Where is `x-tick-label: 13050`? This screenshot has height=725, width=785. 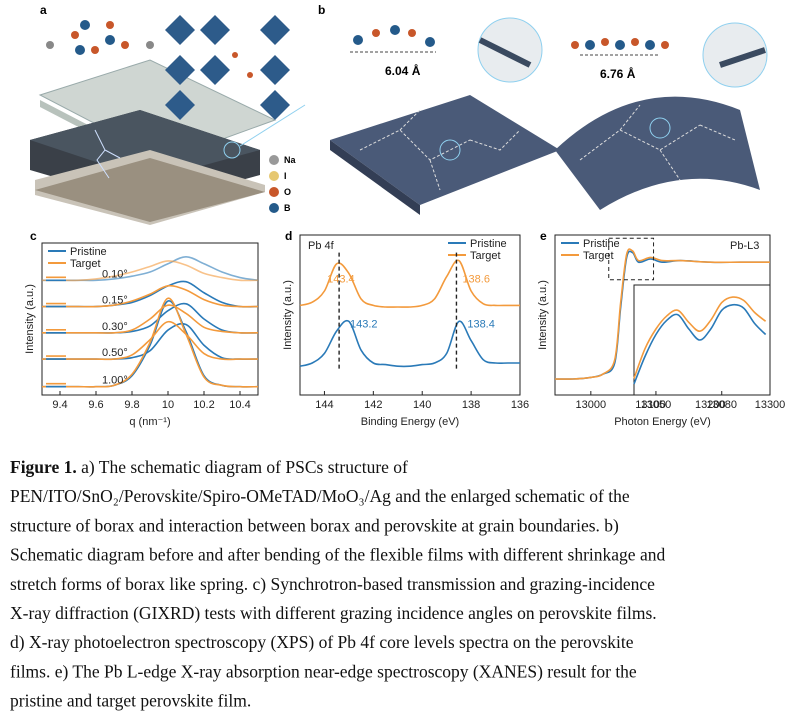
x-tick-label: 13050 is located at coordinates (656, 405).